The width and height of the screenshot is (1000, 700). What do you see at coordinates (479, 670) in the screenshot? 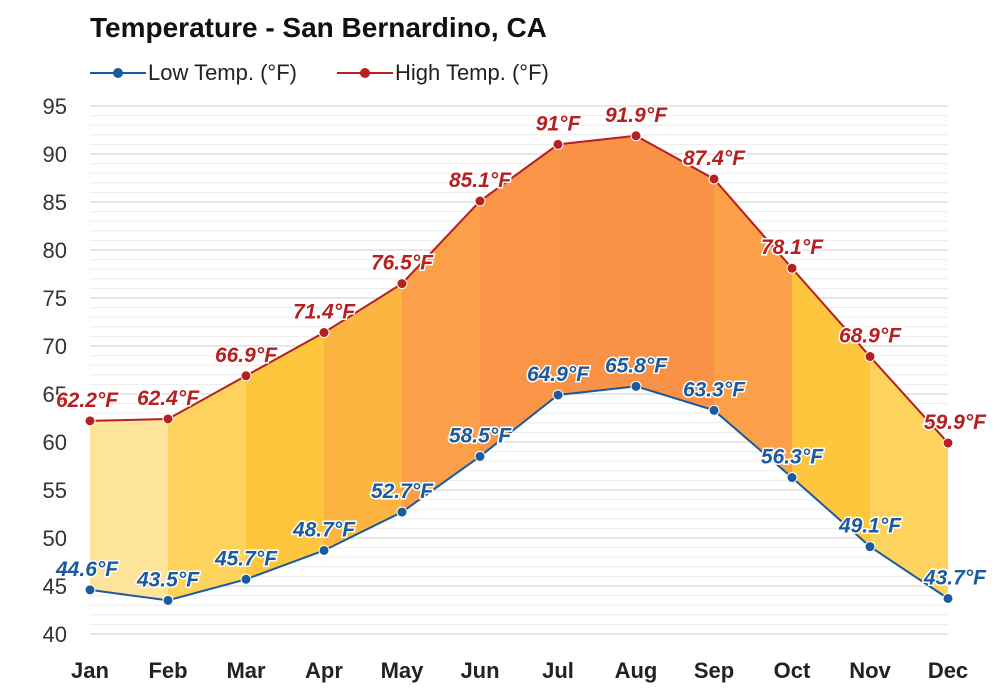
I see `x-tick-label: Jun` at bounding box center [479, 670].